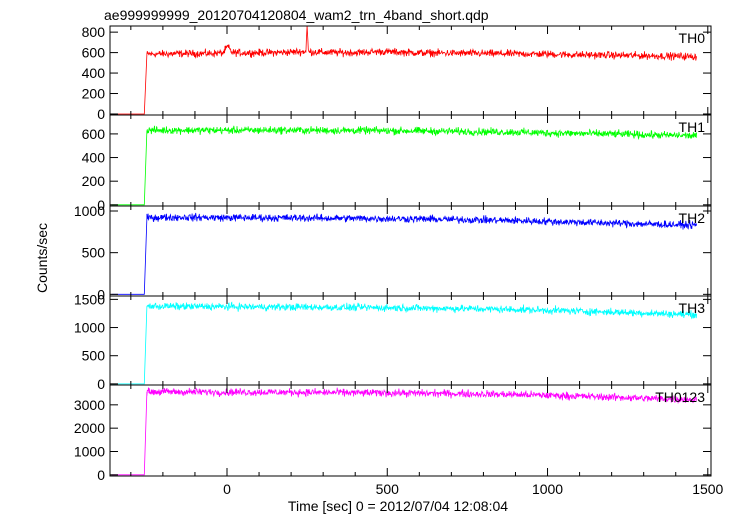 The image size is (737, 516). What do you see at coordinates (692, 38) in the screenshot?
I see `panel-label-th0: TH0` at bounding box center [692, 38].